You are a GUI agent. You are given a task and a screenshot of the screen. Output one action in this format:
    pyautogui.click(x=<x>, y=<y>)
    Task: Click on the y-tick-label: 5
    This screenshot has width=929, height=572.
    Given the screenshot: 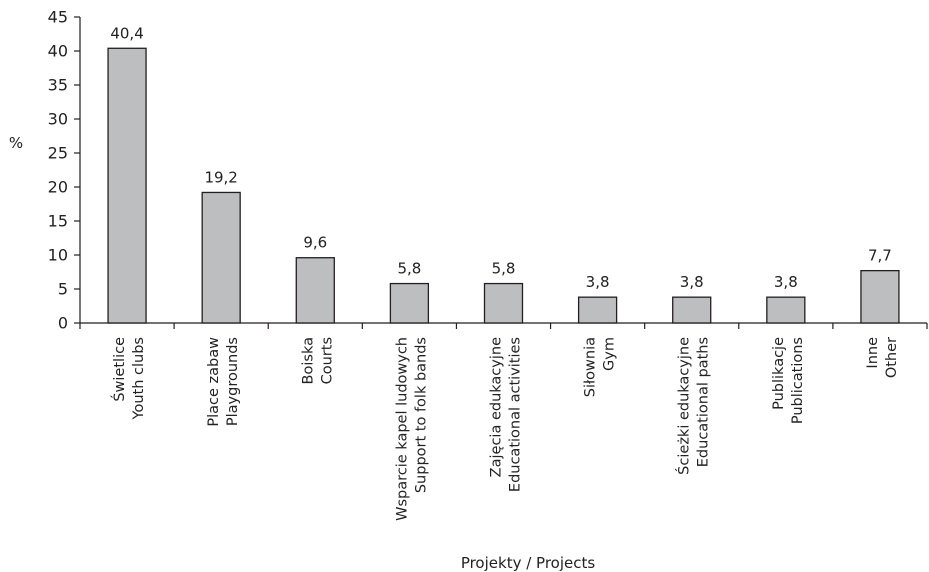 What is the action you would take?
    pyautogui.click(x=63, y=289)
    